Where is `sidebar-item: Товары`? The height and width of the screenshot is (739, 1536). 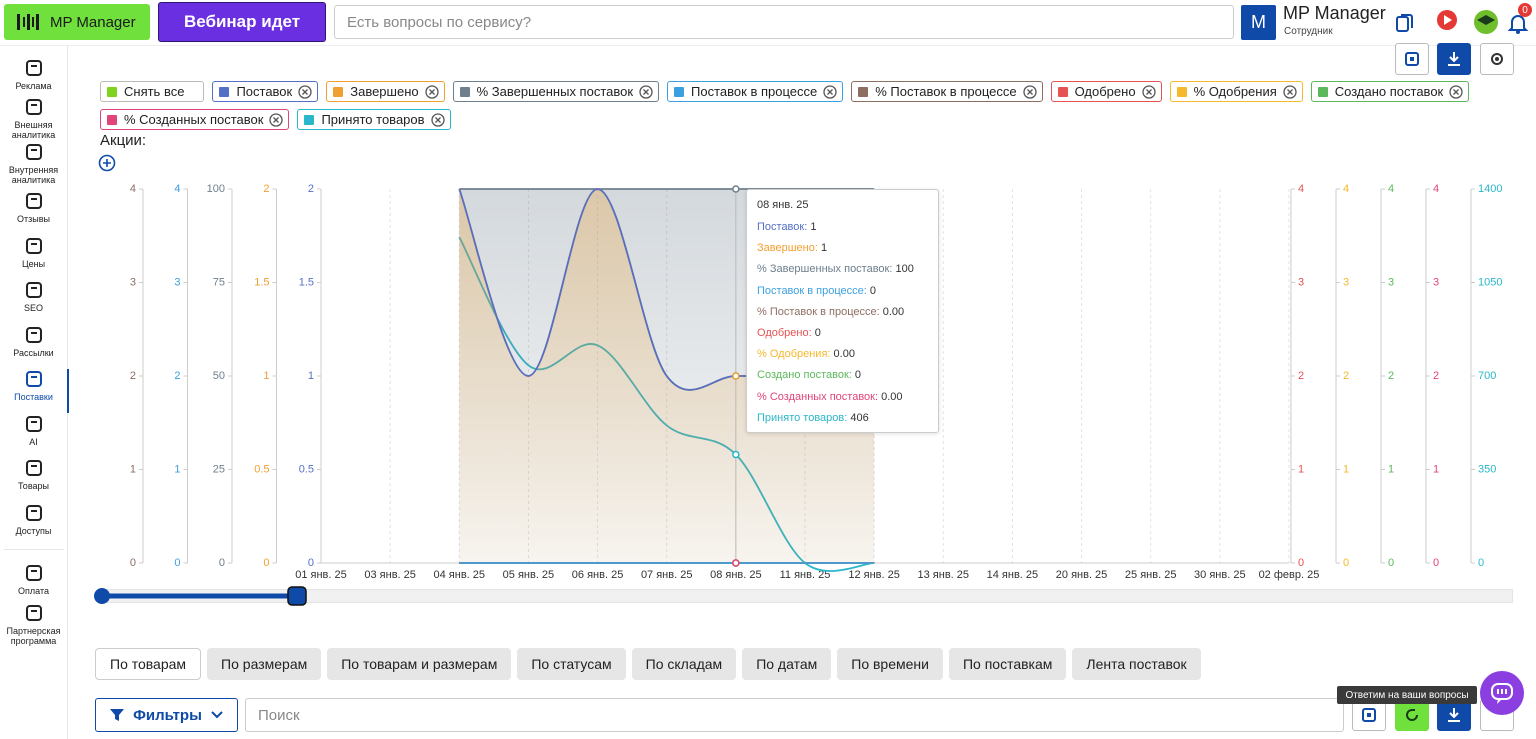
sidebar-item: Товары is located at coordinates (33, 474).